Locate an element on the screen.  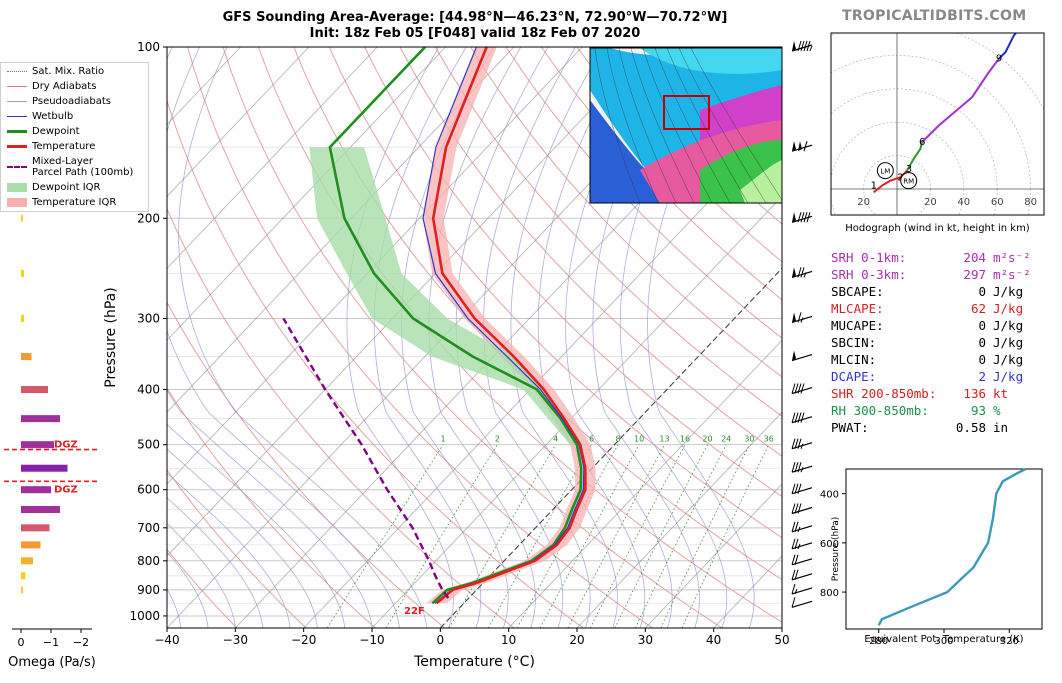
map-snow-heavy is located at coordinates (635, 151).